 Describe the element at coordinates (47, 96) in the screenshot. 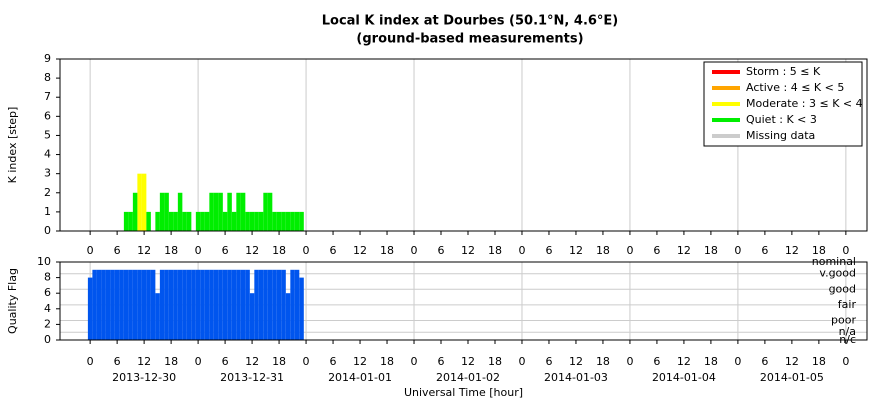

I see `y-tick-label: 7` at that location.